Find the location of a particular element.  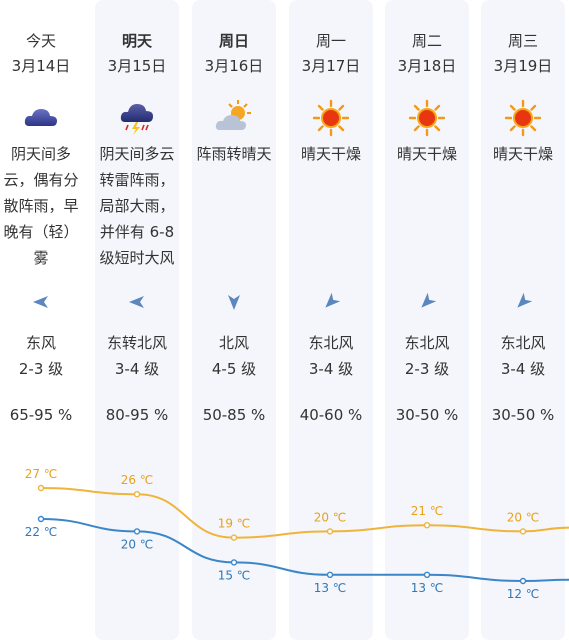

weather-description: 阴天间多云转雷阵雨，局部大雨，并伴有 6-8 级短时大风 is located at coordinates (137, 206).